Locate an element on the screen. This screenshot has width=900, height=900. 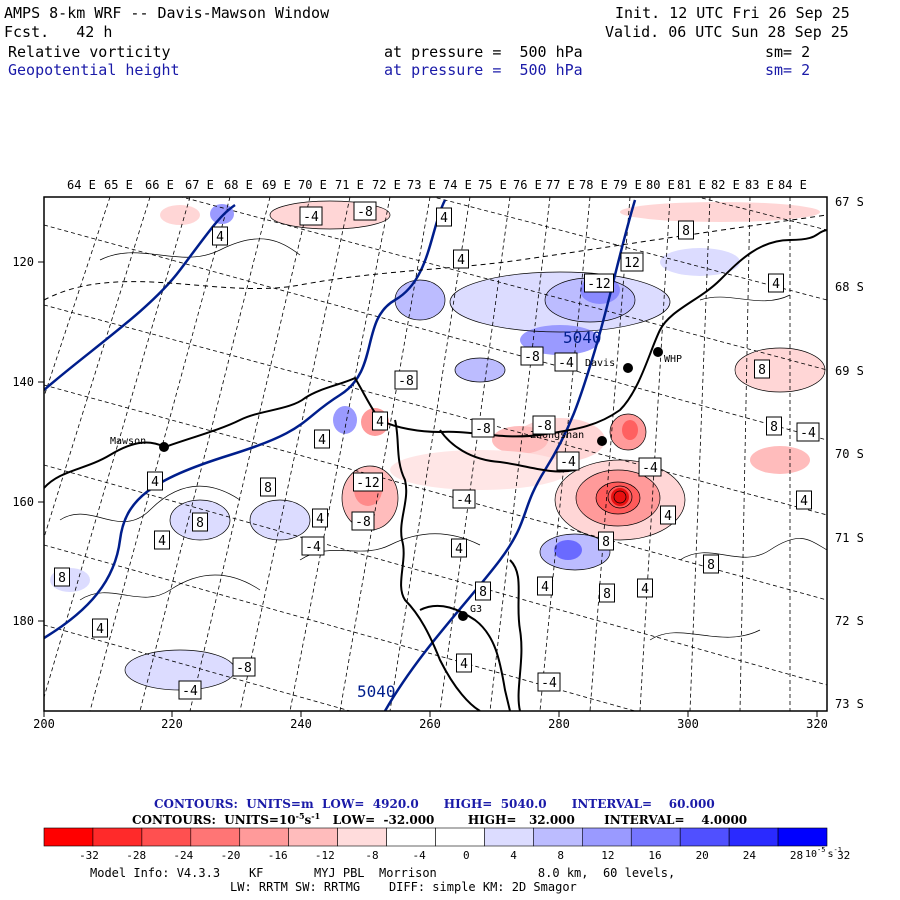
colorbar-tick-label: 28 is located at coordinates (796, 855).